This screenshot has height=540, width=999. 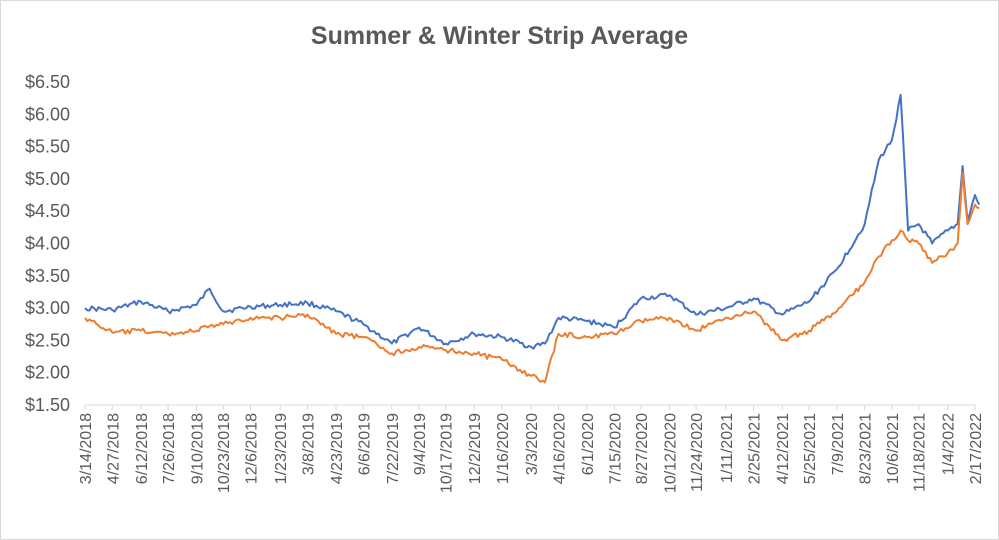 I want to click on x-tick-label: 7/9/2021, so click(x=838, y=444).